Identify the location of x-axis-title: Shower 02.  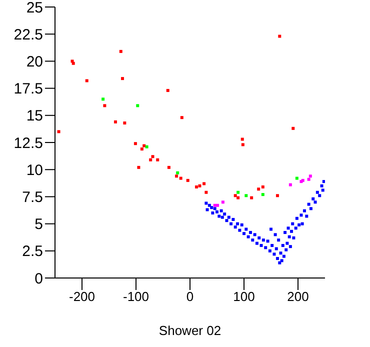
(190, 330).